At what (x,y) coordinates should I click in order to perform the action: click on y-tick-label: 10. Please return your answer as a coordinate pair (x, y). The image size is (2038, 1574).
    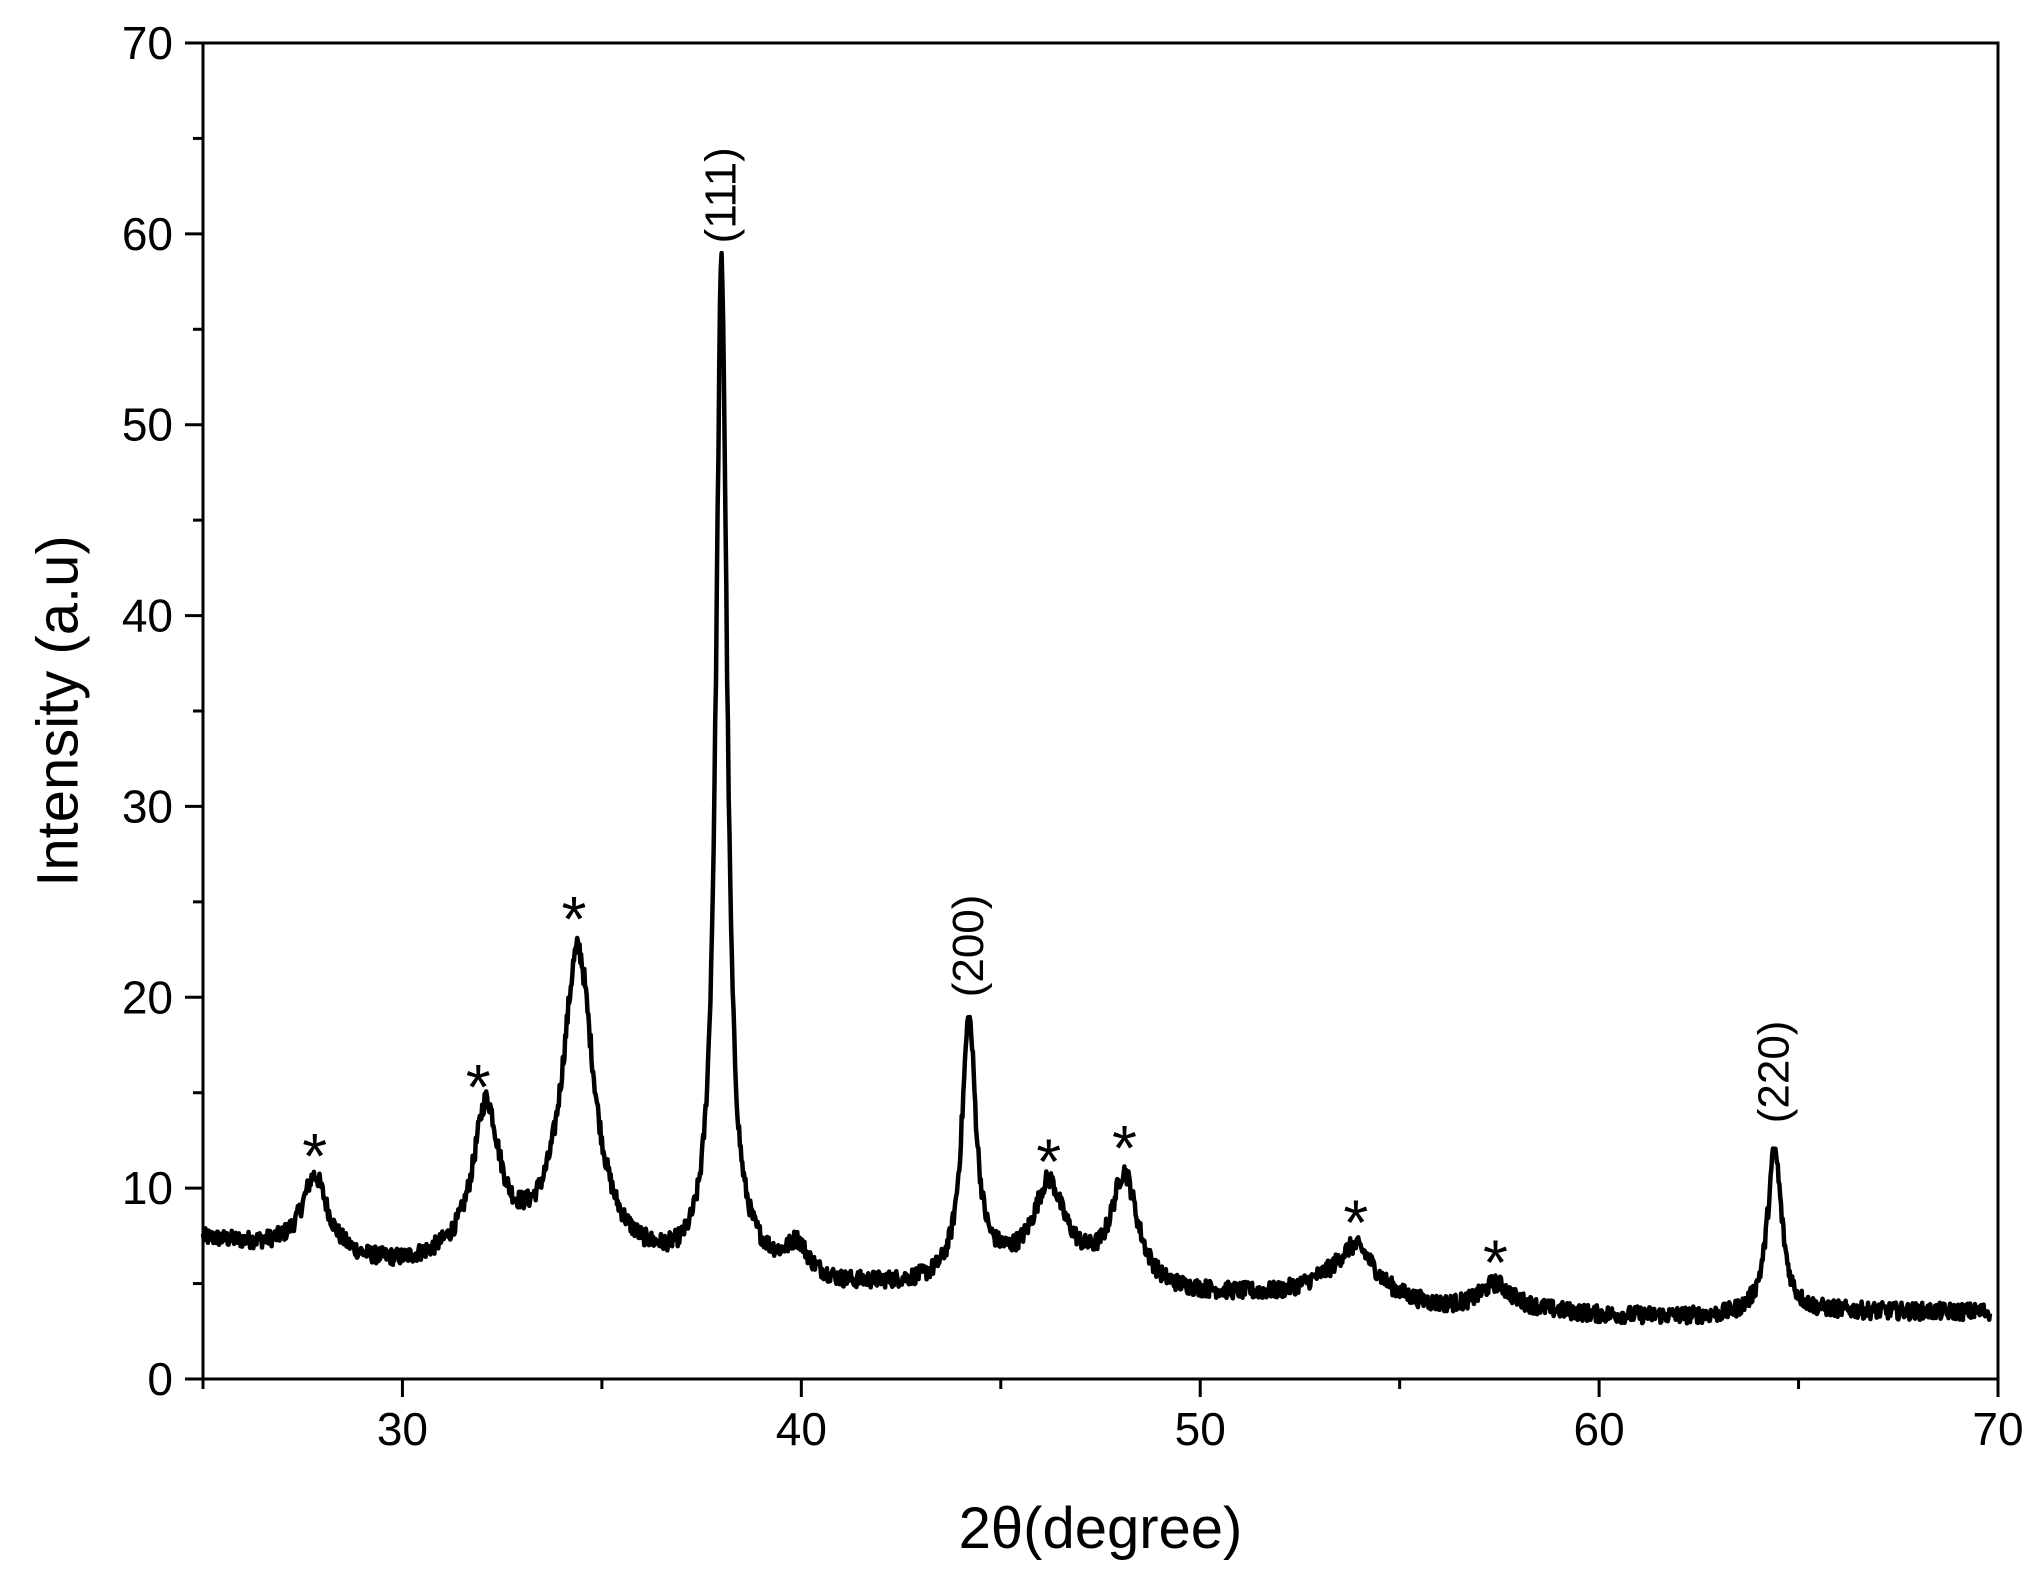
    Looking at the image, I should click on (147, 1188).